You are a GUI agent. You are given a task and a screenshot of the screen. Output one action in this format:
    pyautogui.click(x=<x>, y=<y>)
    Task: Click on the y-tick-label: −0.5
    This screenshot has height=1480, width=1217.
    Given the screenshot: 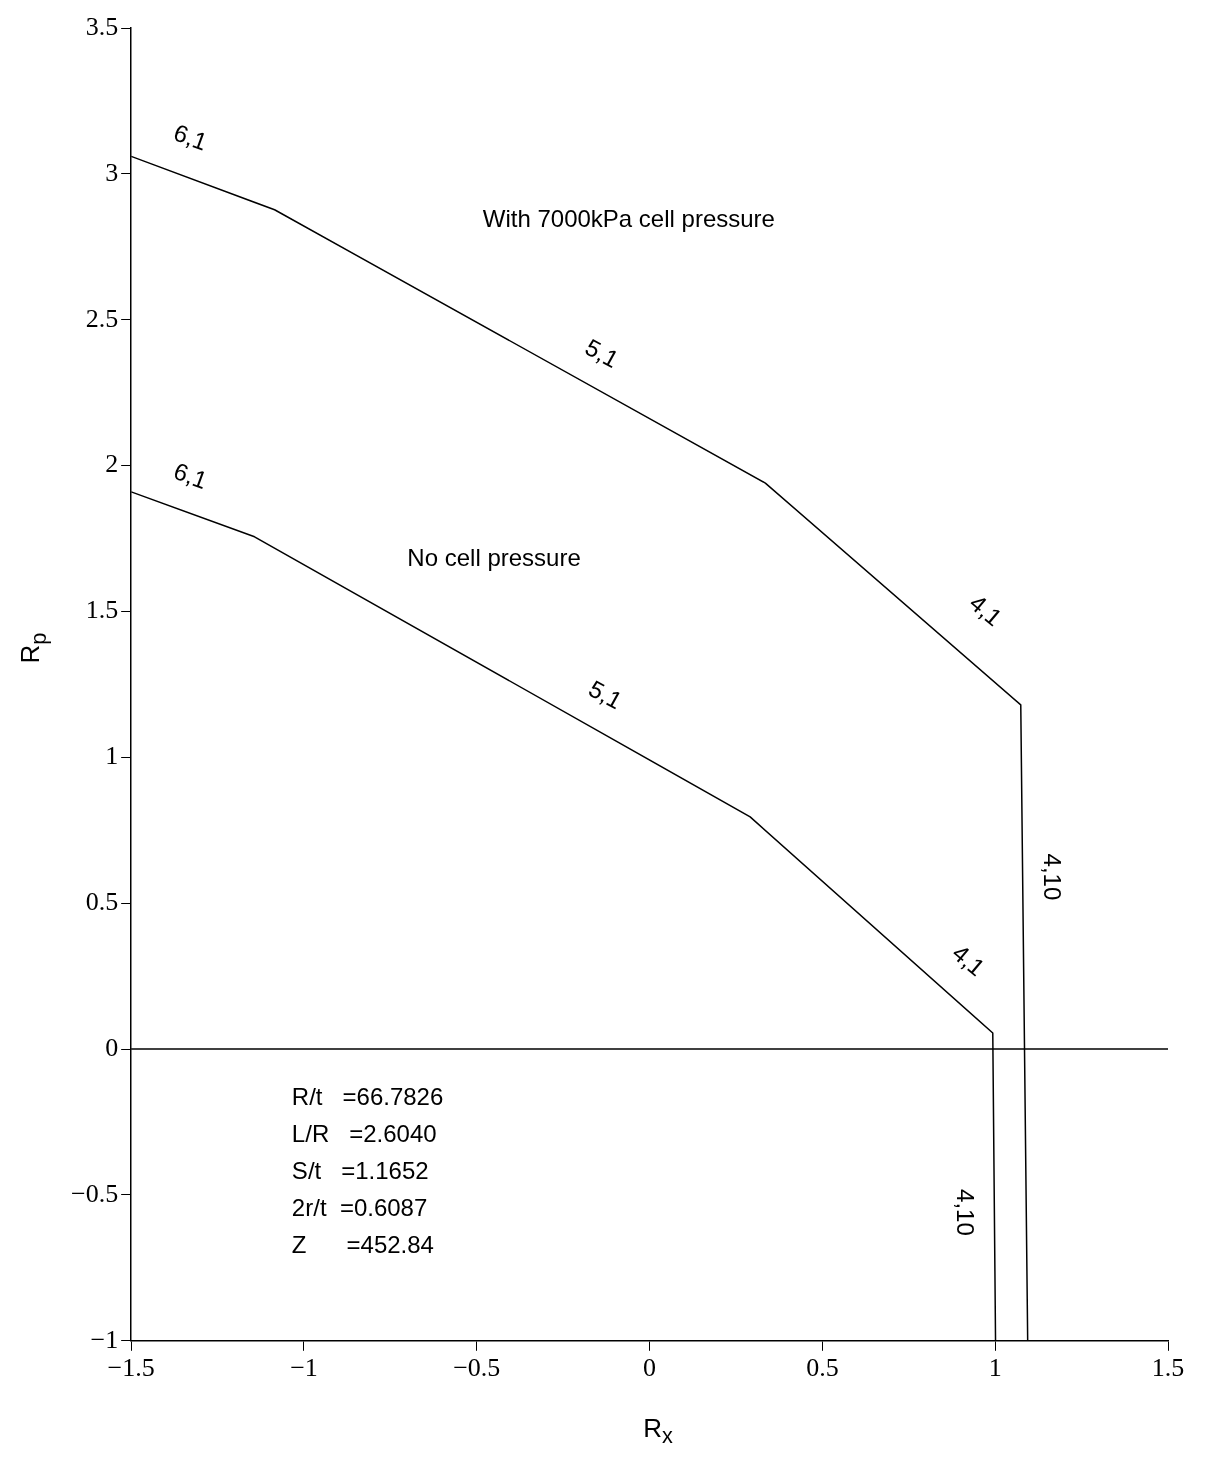 What is the action you would take?
    pyautogui.click(x=94, y=1193)
    